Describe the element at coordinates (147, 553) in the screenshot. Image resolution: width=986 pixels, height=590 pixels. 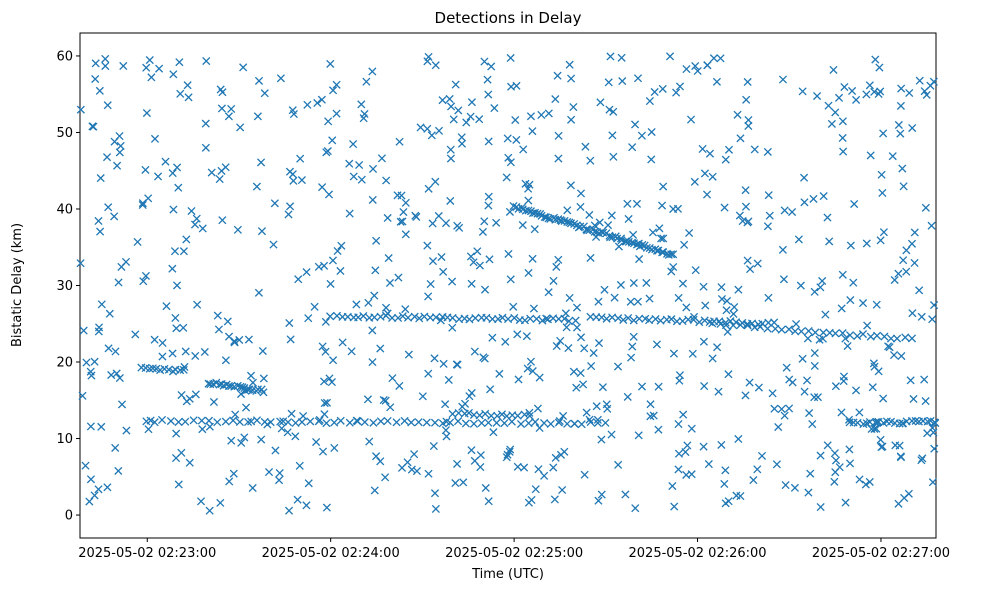
I see `x-tick-label: 2025-05-02 02:23:00` at that location.